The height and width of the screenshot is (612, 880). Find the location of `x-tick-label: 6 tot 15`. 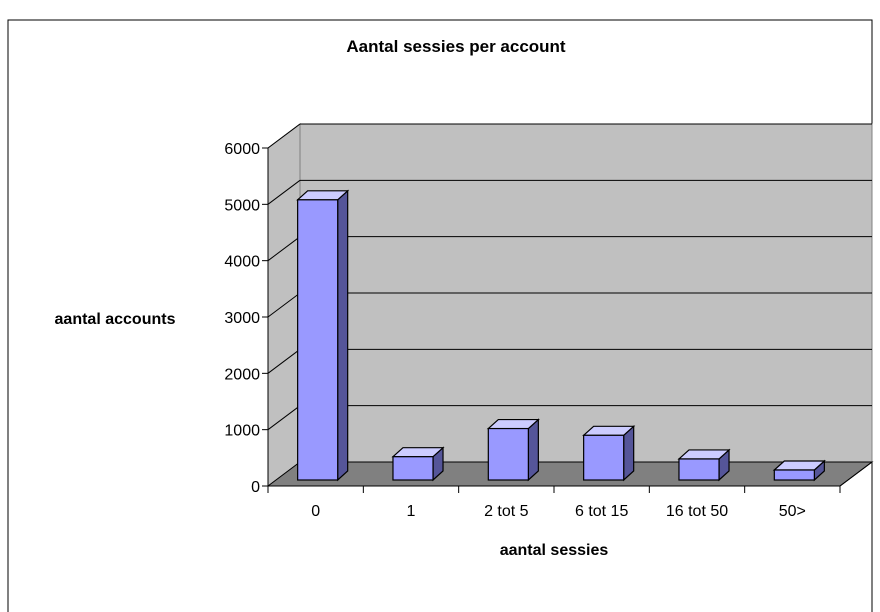

x-tick-label: 6 tot 15 is located at coordinates (601, 511).